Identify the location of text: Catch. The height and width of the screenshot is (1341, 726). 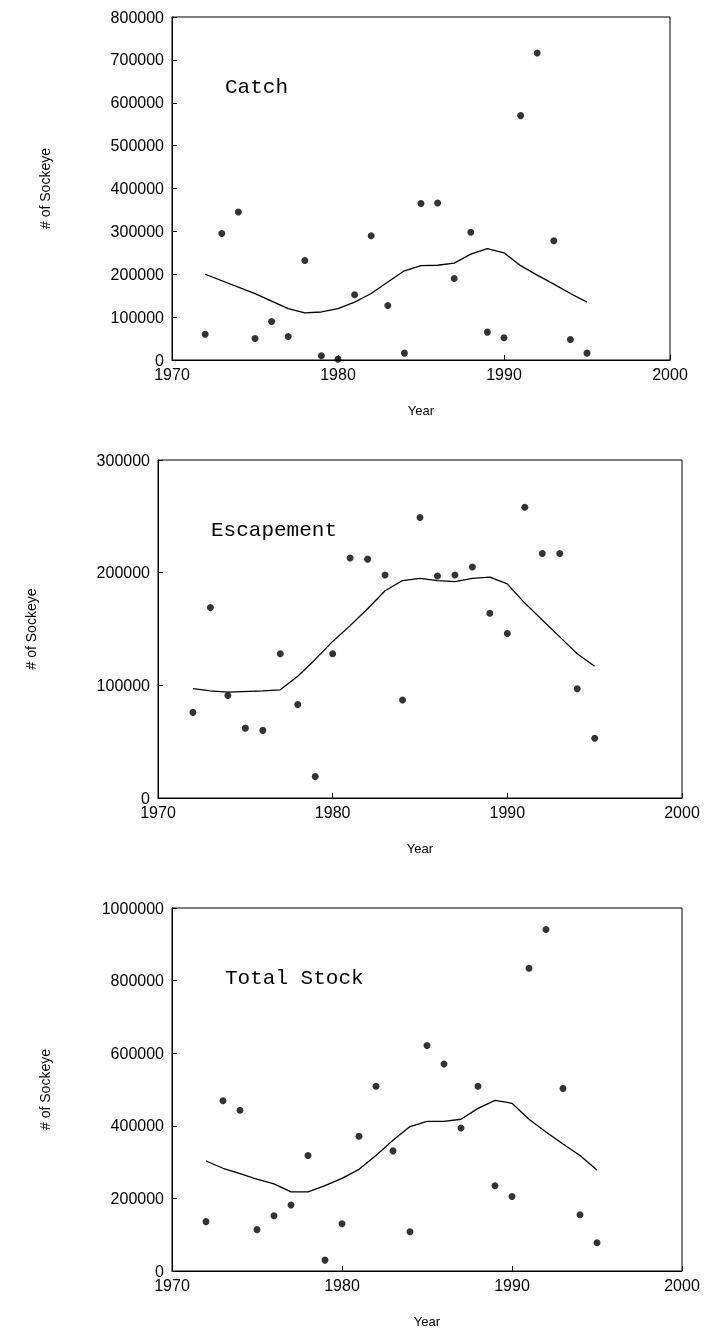
(257, 87).